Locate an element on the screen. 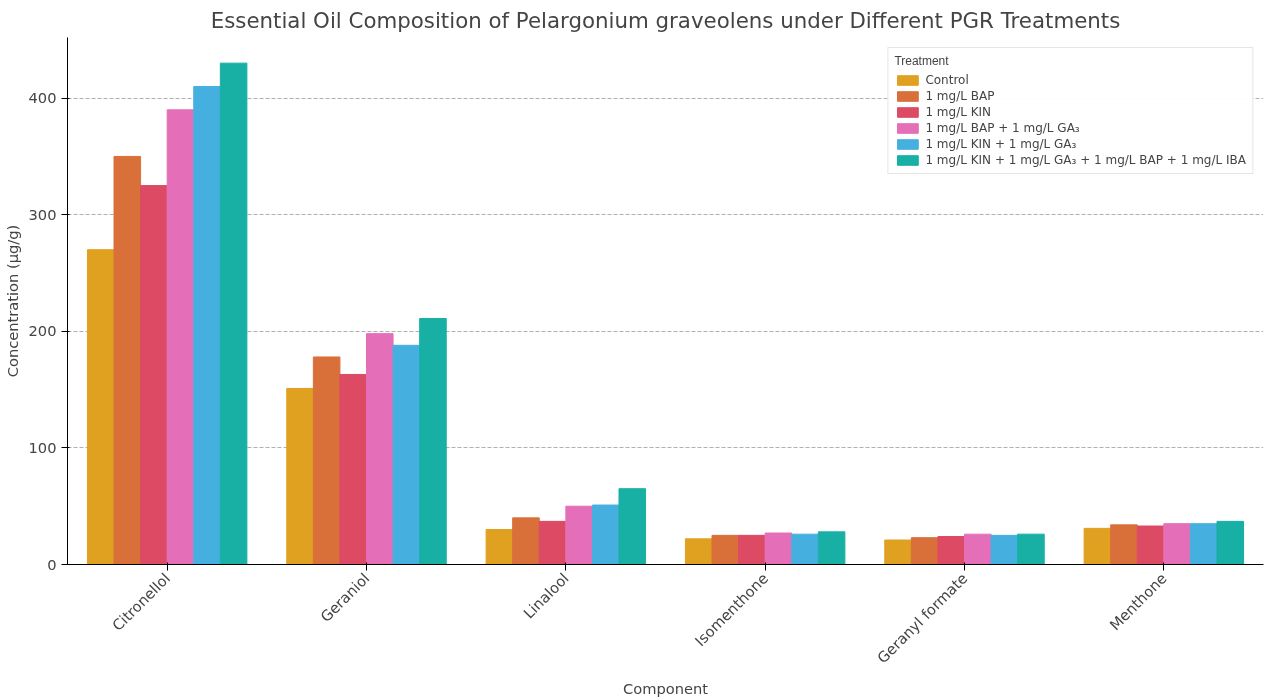 This screenshot has height=700, width=1273. y-tick-label: 0 is located at coordinates (52, 564).